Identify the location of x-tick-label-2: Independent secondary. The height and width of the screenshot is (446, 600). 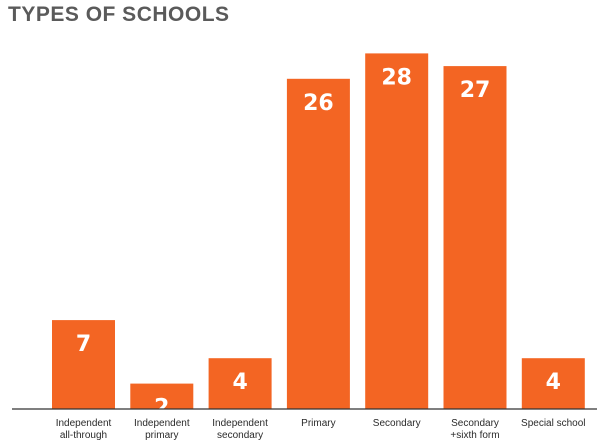
(240, 429).